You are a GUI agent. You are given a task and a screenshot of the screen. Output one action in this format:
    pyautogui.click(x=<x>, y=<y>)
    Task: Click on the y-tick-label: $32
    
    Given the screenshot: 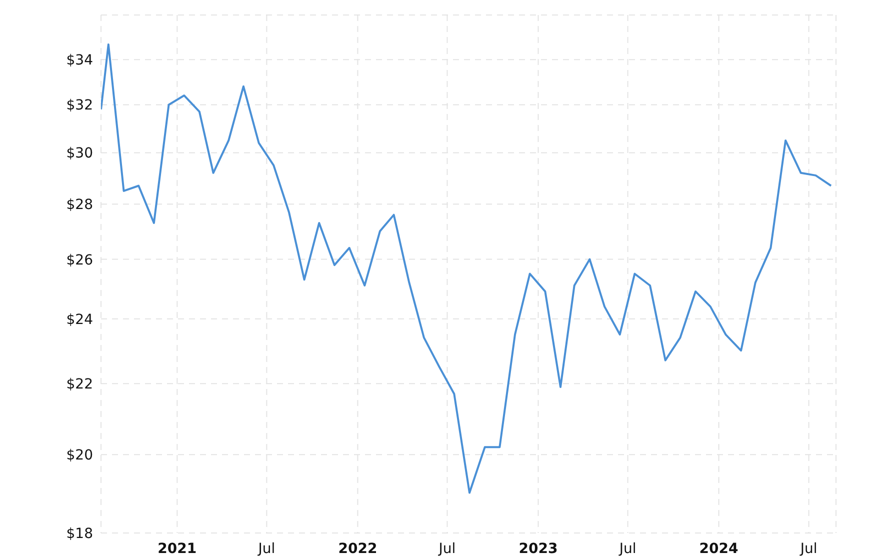 What is the action you would take?
    pyautogui.click(x=79, y=106)
    